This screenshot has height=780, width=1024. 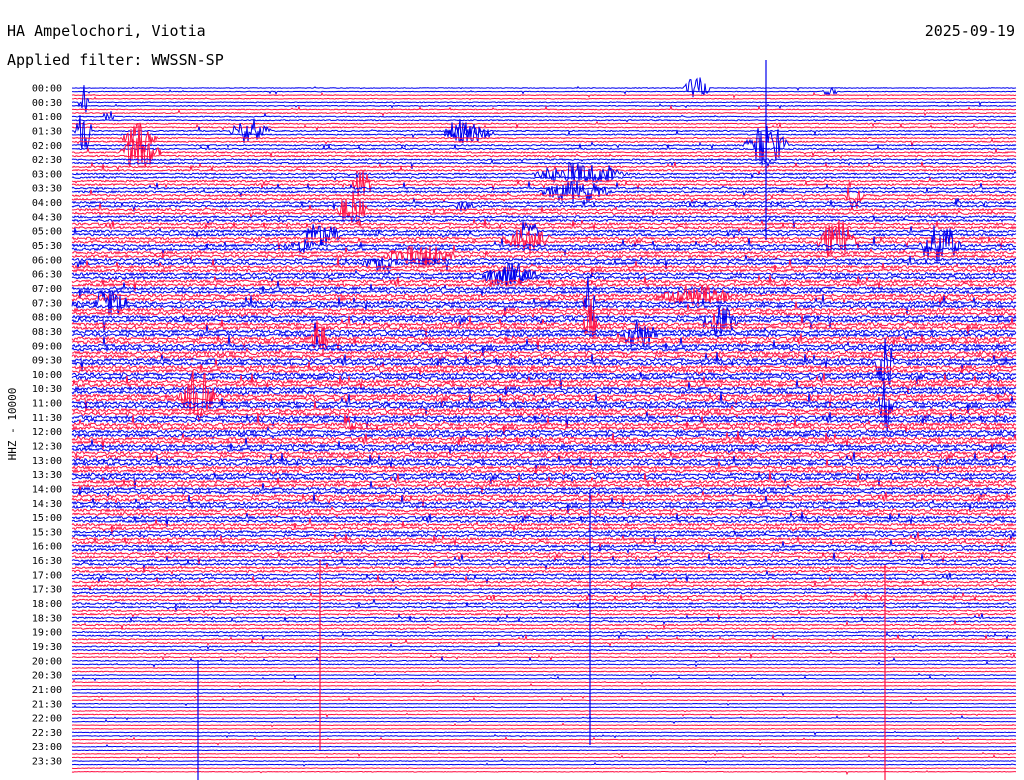 What do you see at coordinates (47, 203) in the screenshot?
I see `time-tick-label: 04:00` at bounding box center [47, 203].